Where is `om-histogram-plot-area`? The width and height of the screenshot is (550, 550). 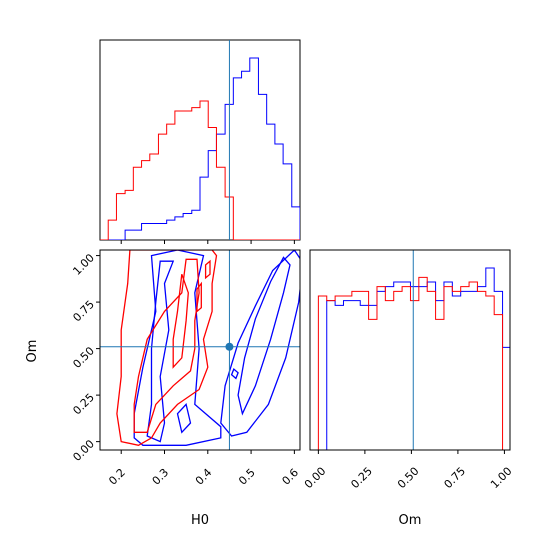 om-histogram-plot-area is located at coordinates (410, 350).